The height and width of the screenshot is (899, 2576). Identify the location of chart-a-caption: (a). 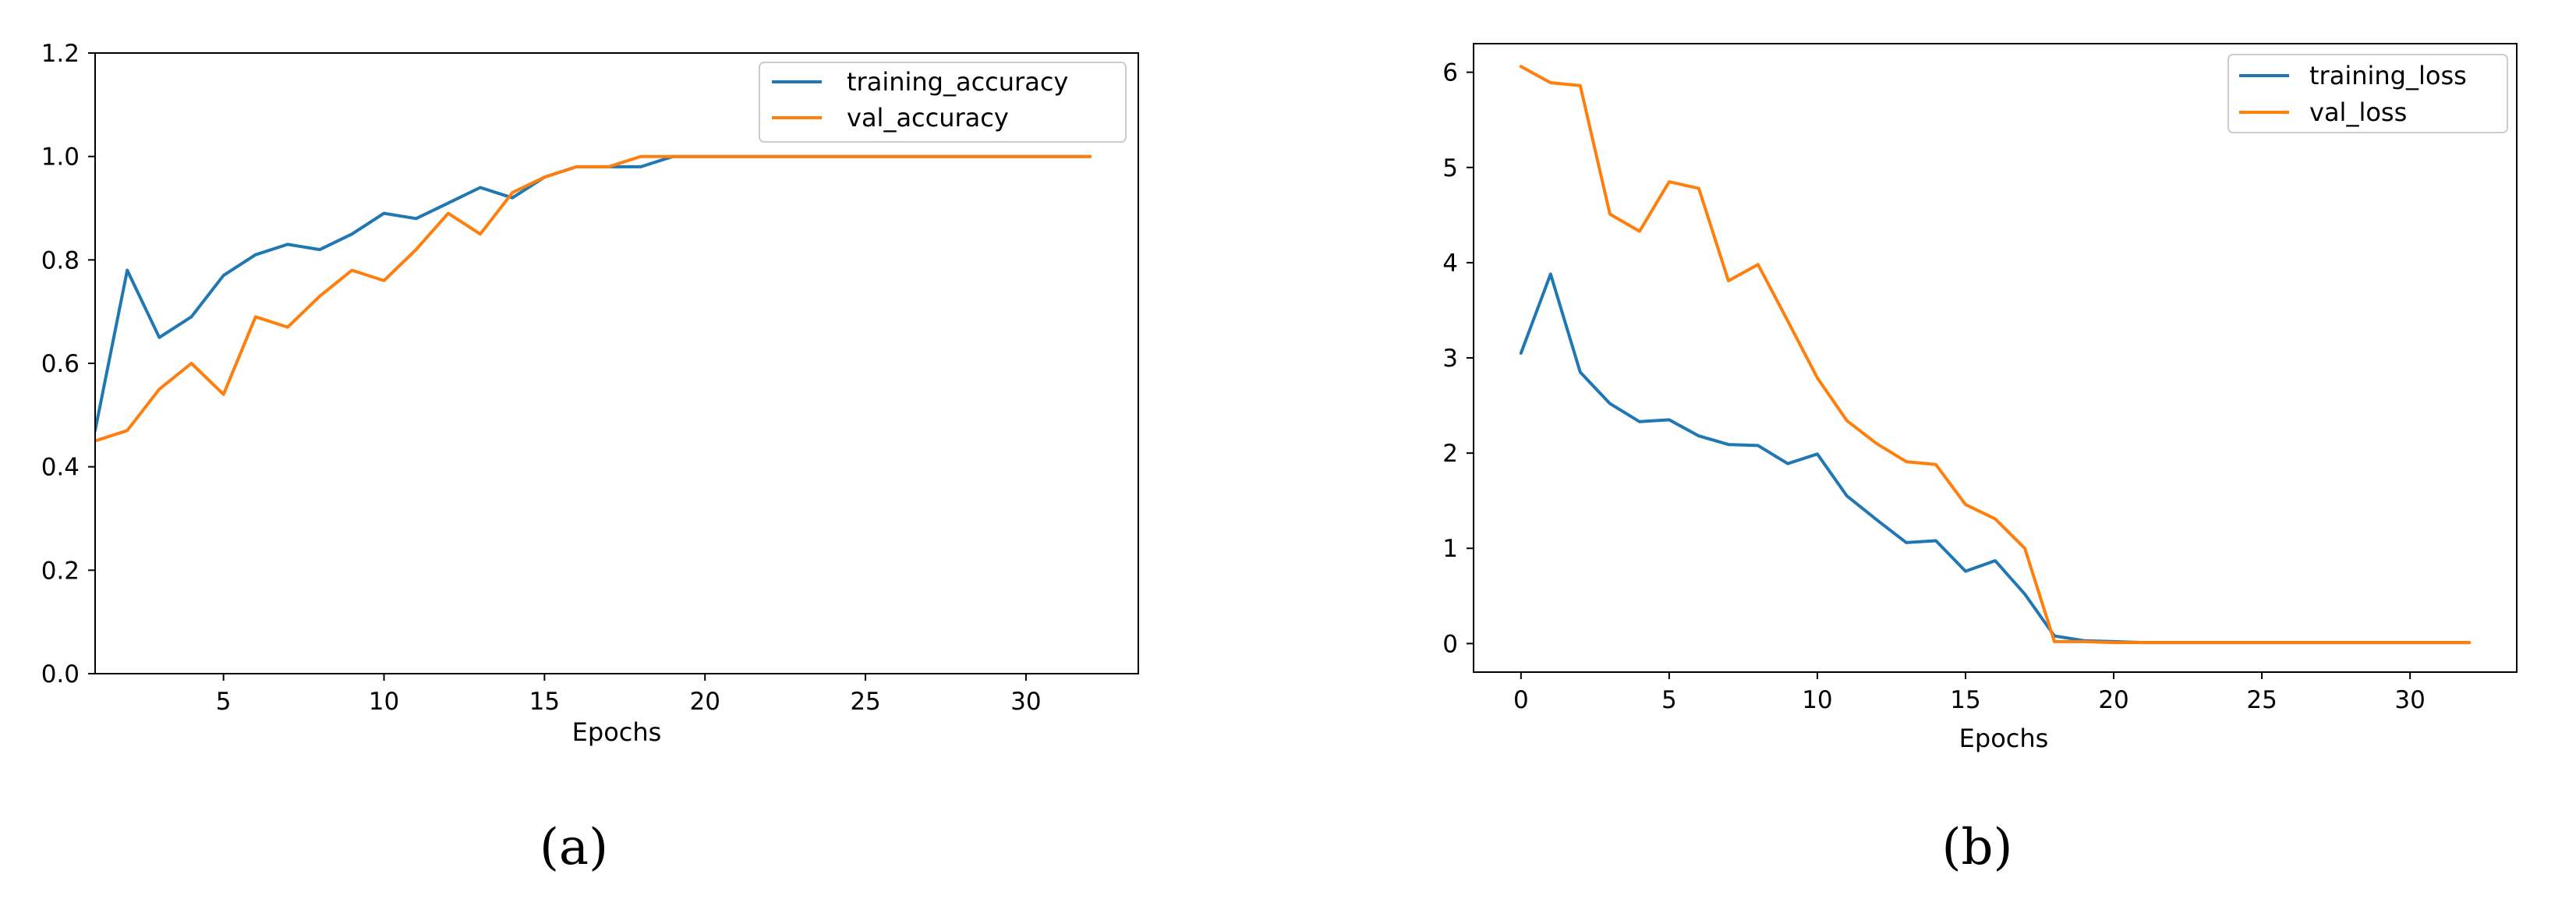
(574, 847).